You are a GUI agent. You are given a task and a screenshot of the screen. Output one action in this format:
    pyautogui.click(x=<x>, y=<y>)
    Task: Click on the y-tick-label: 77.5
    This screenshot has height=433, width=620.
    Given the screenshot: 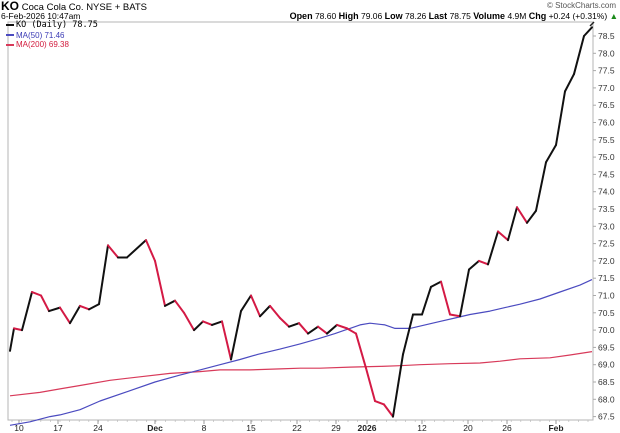 What is the action you would take?
    pyautogui.click(x=606, y=71)
    